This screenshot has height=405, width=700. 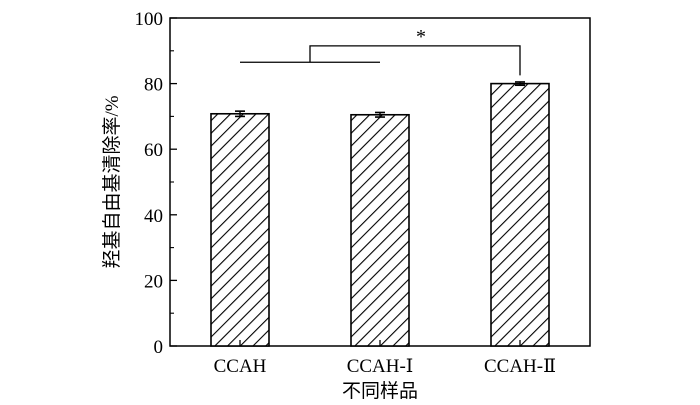 I want to click on significance-bracket: *, so click(x=380, y=51).